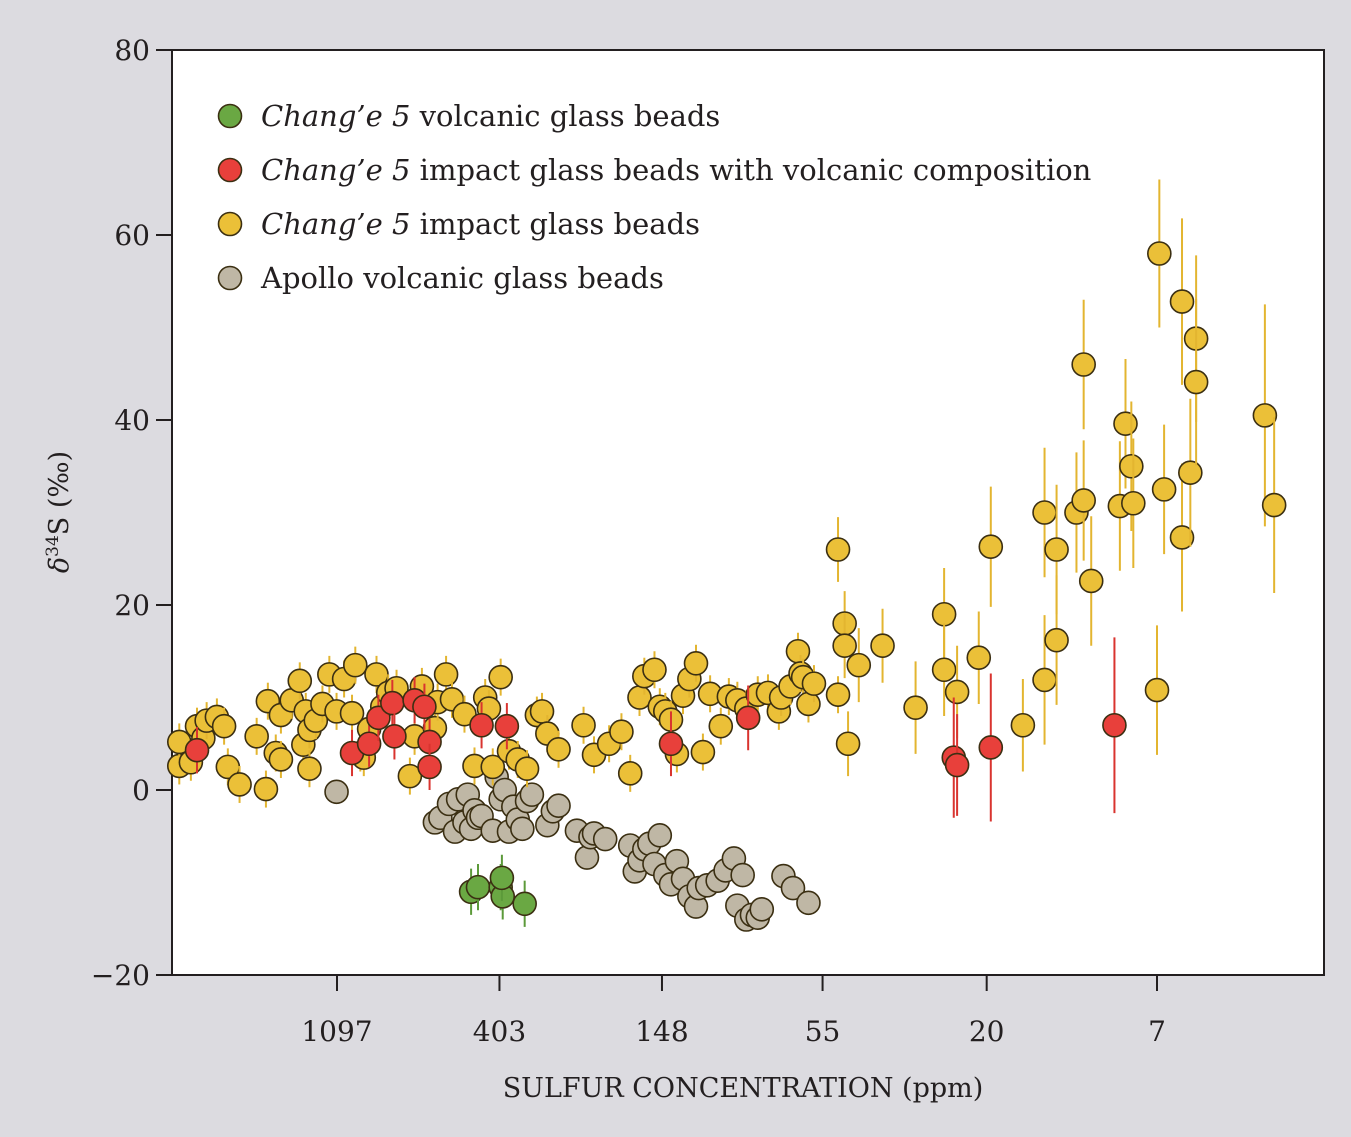  Describe the element at coordinates (59, 493) in the screenshot. I see `y-axis-title-suffix: S (‰)` at that location.